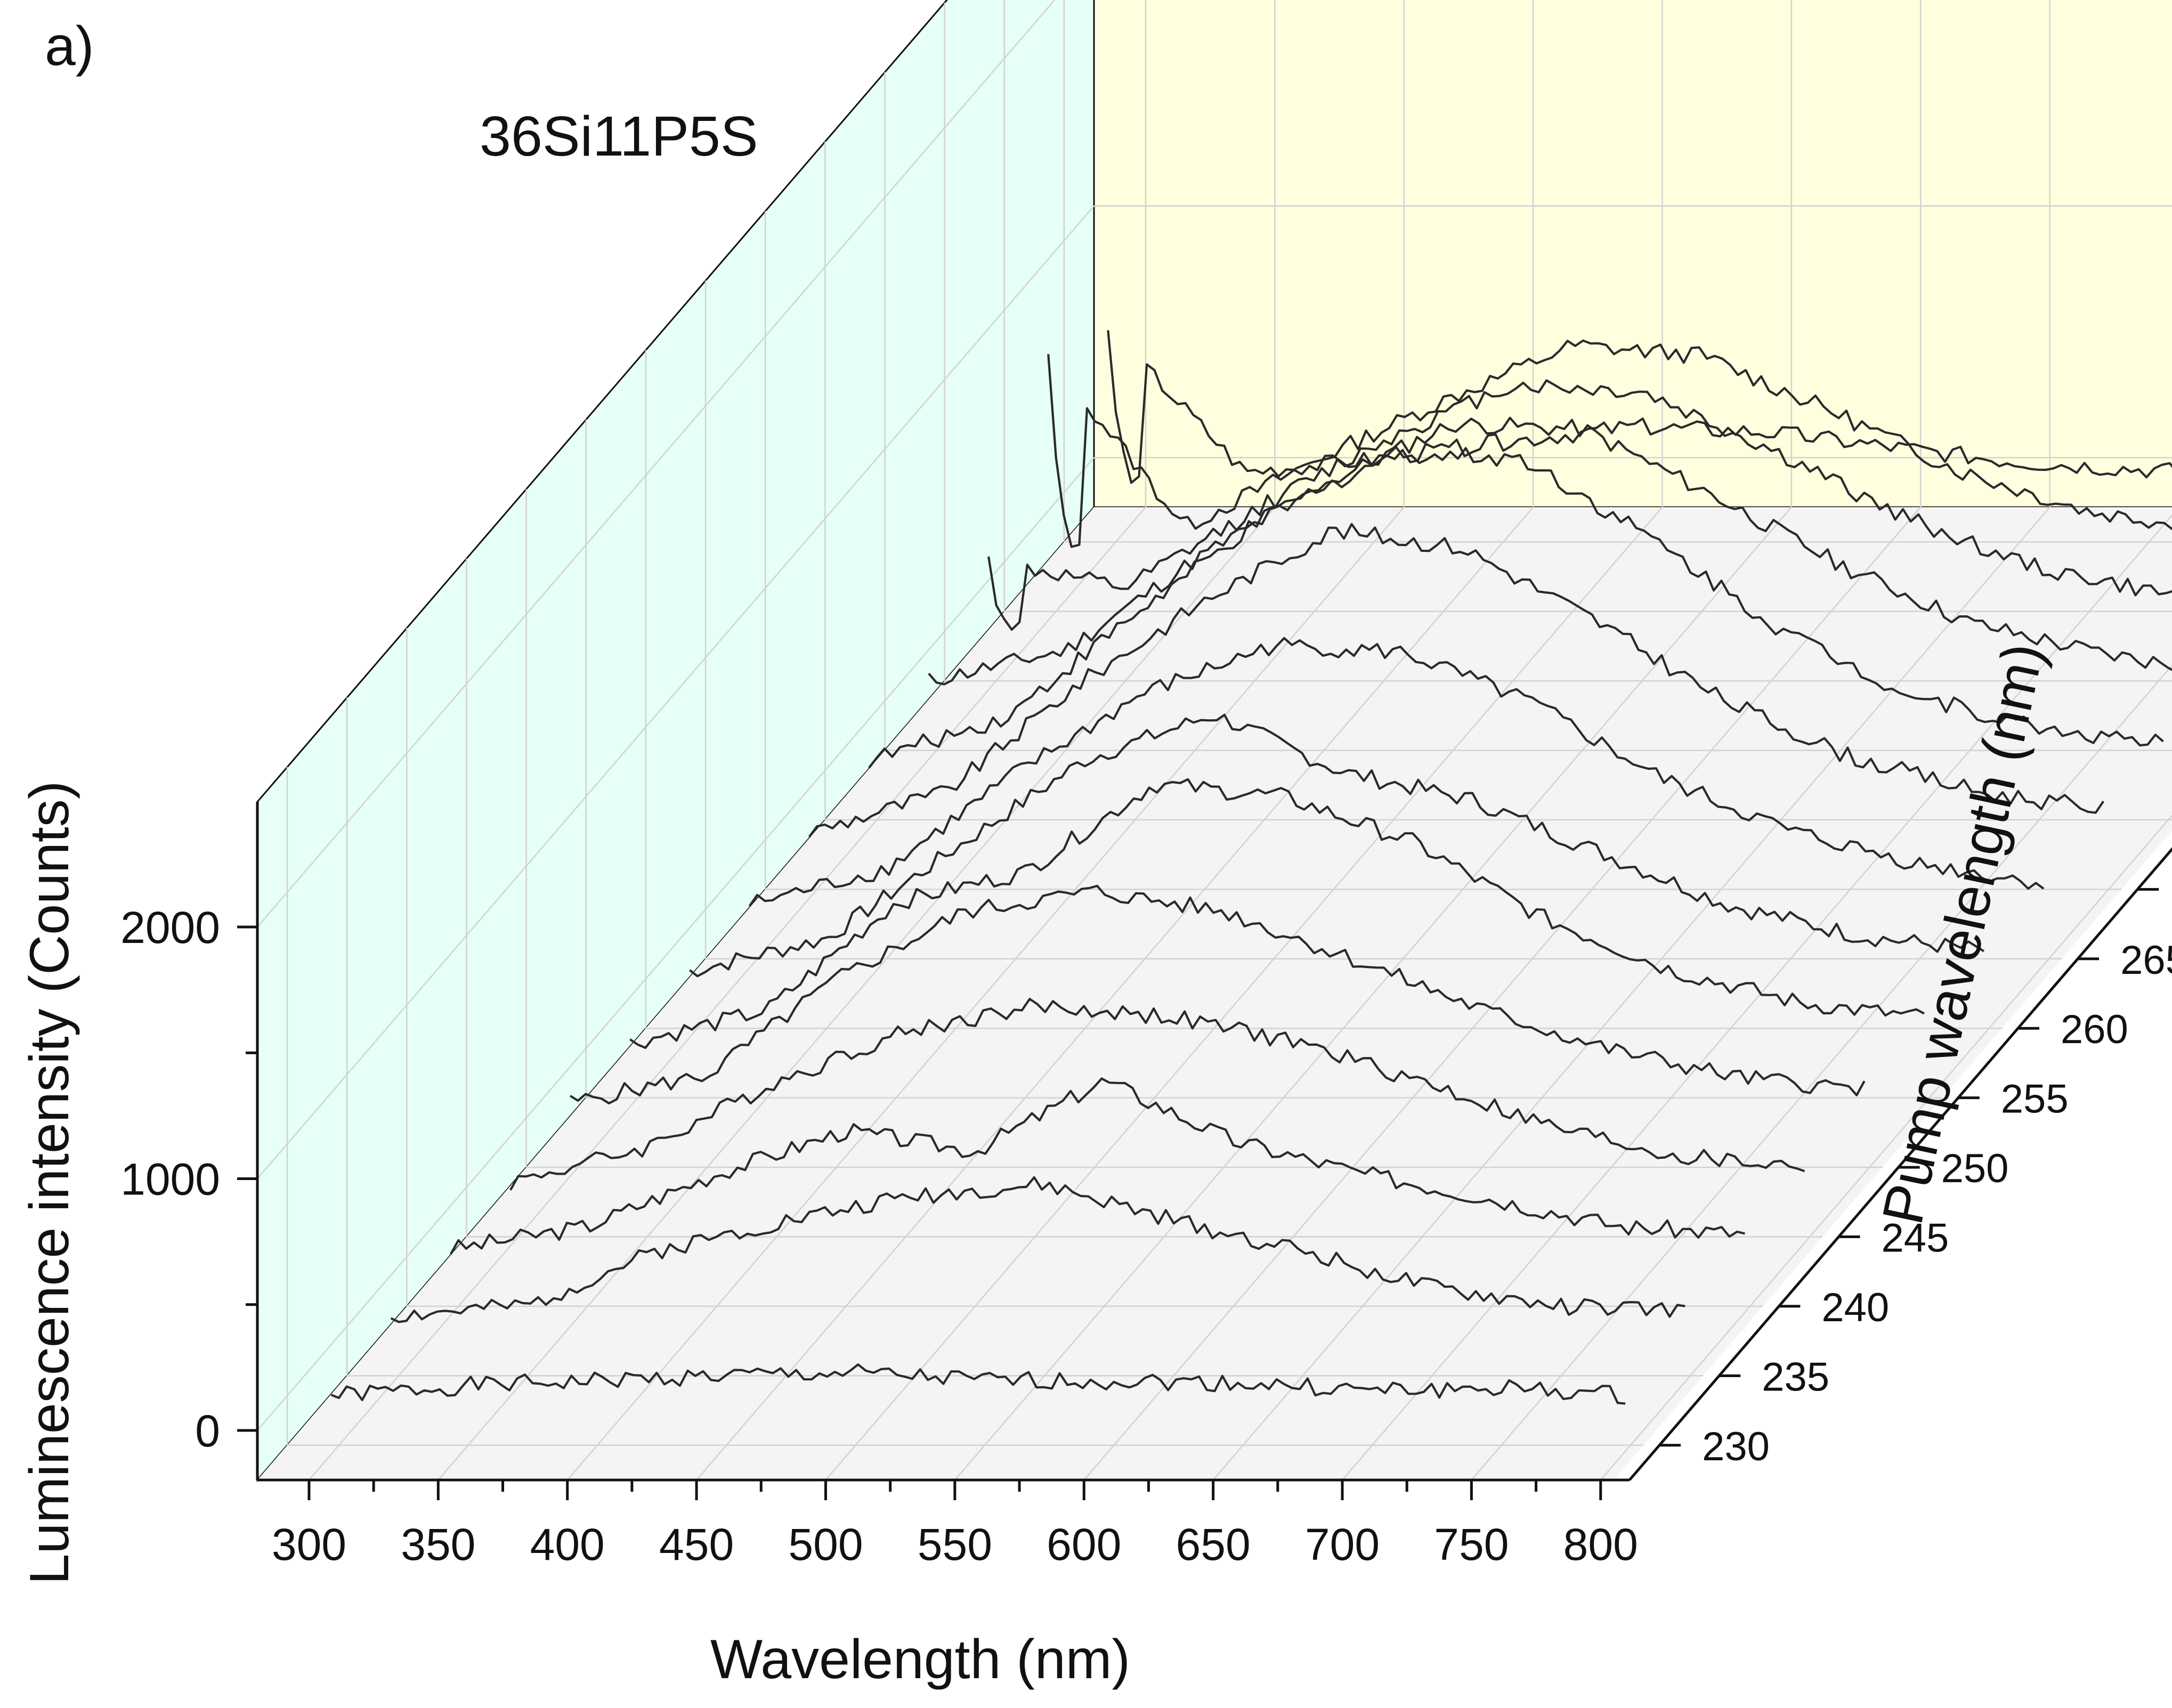 The height and width of the screenshot is (1708, 2172). Describe the element at coordinates (1342, 1544) in the screenshot. I see `x-tick-label: 700` at that location.